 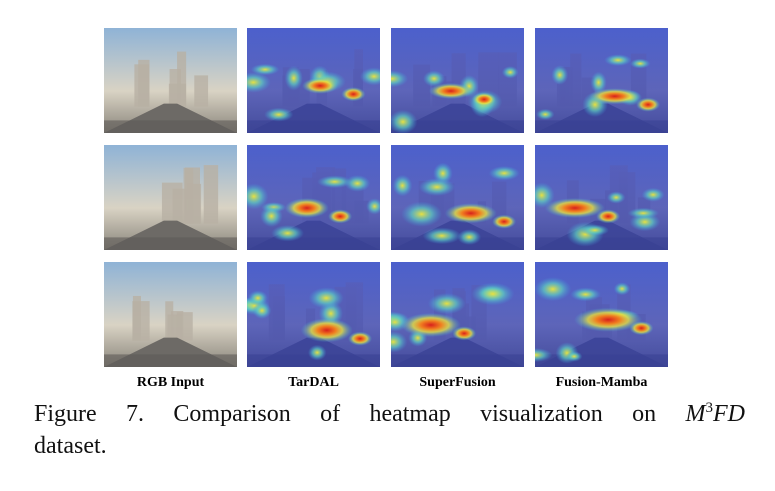 I want to click on caption-tail: dataset., so click(x=70, y=446).